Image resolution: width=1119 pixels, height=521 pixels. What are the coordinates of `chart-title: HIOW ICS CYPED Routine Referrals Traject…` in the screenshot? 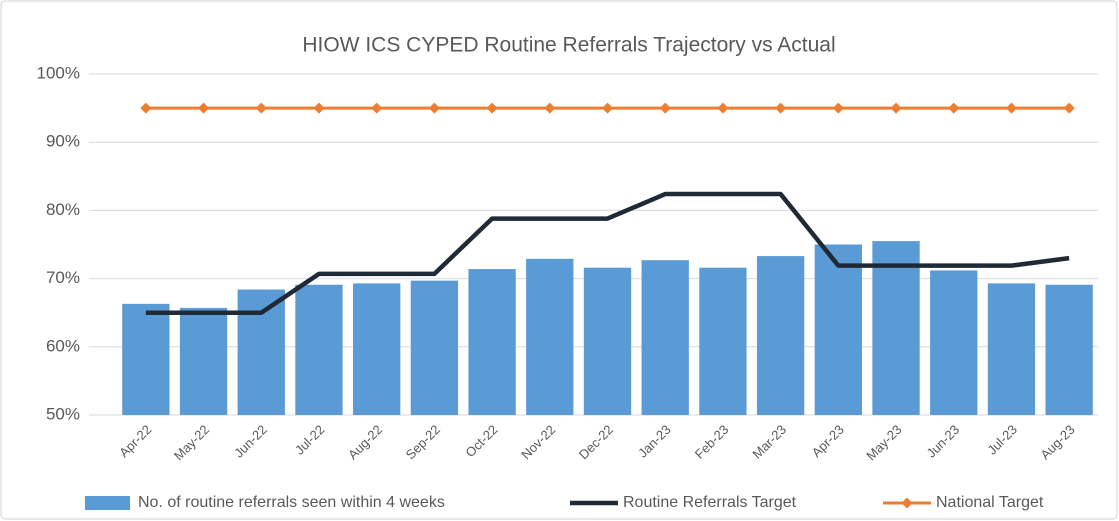 It's located at (568, 45).